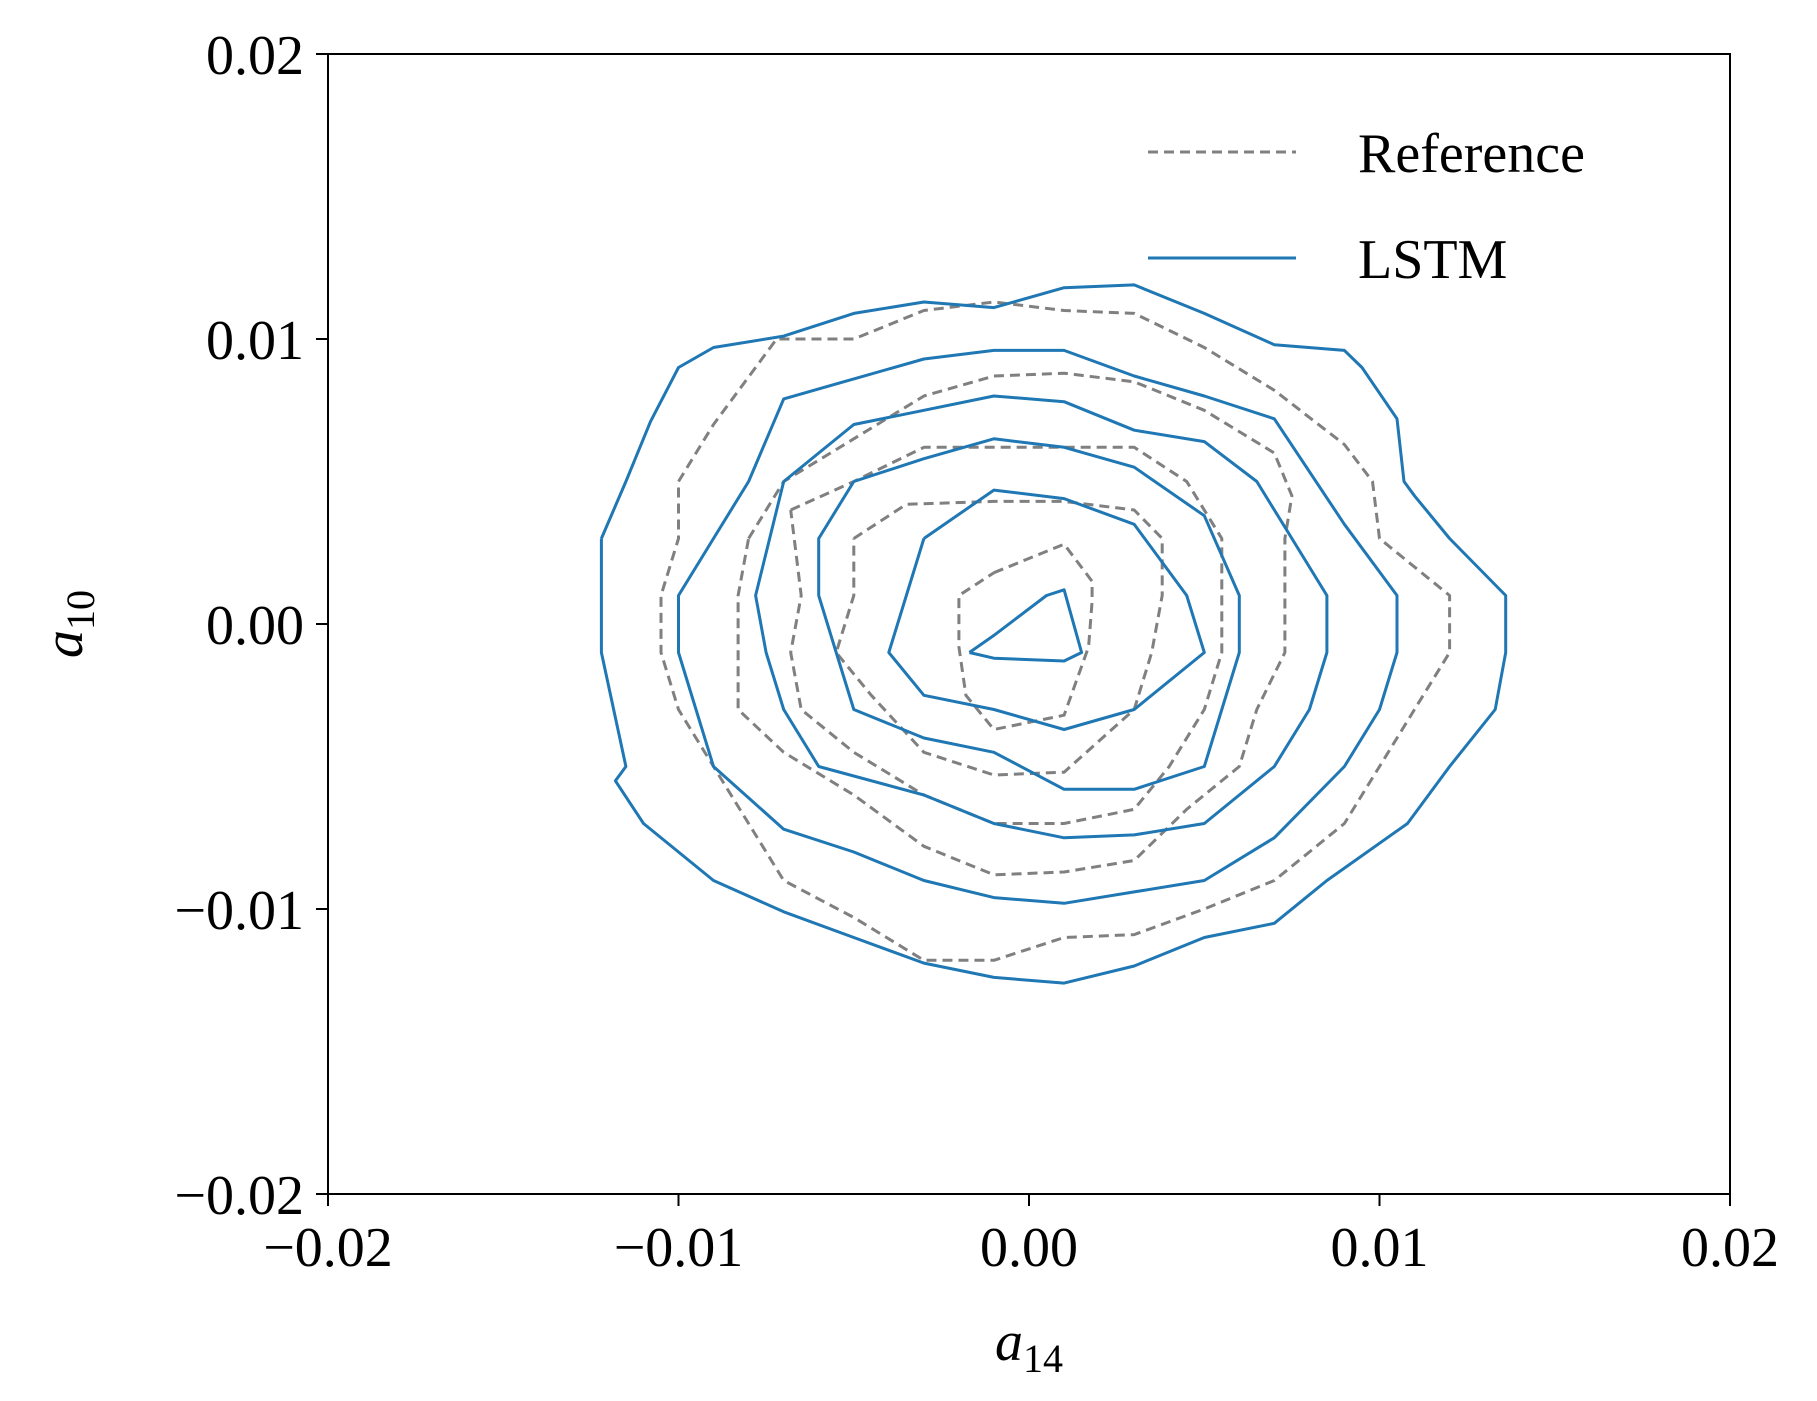  I want to click on legend-label-lstm: LSTM, so click(1432, 260).